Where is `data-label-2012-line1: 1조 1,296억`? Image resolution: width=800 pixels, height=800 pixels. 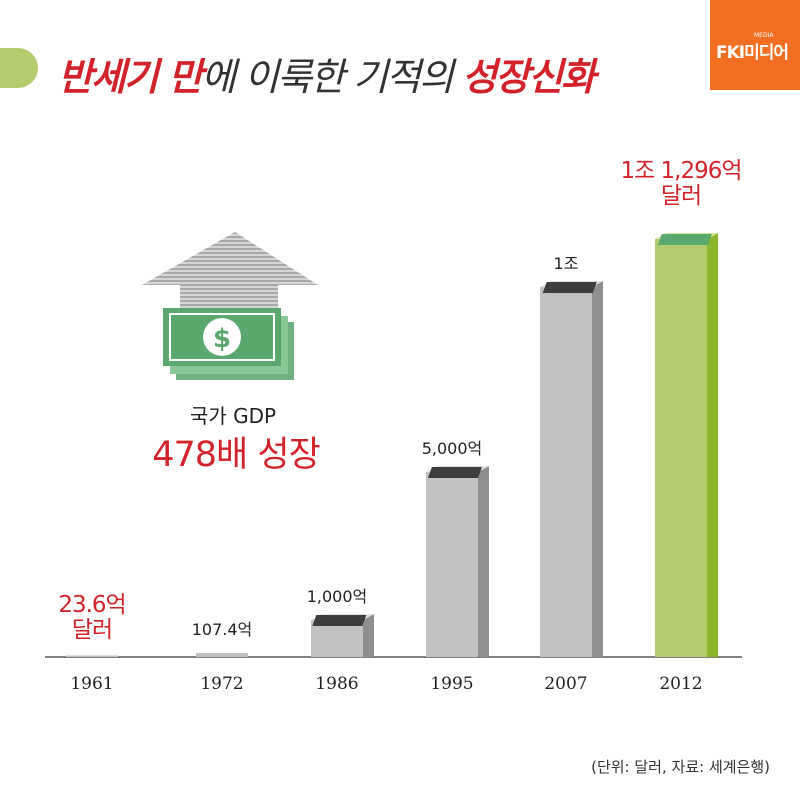 data-label-2012-line1: 1조 1,296억 is located at coordinates (680, 171).